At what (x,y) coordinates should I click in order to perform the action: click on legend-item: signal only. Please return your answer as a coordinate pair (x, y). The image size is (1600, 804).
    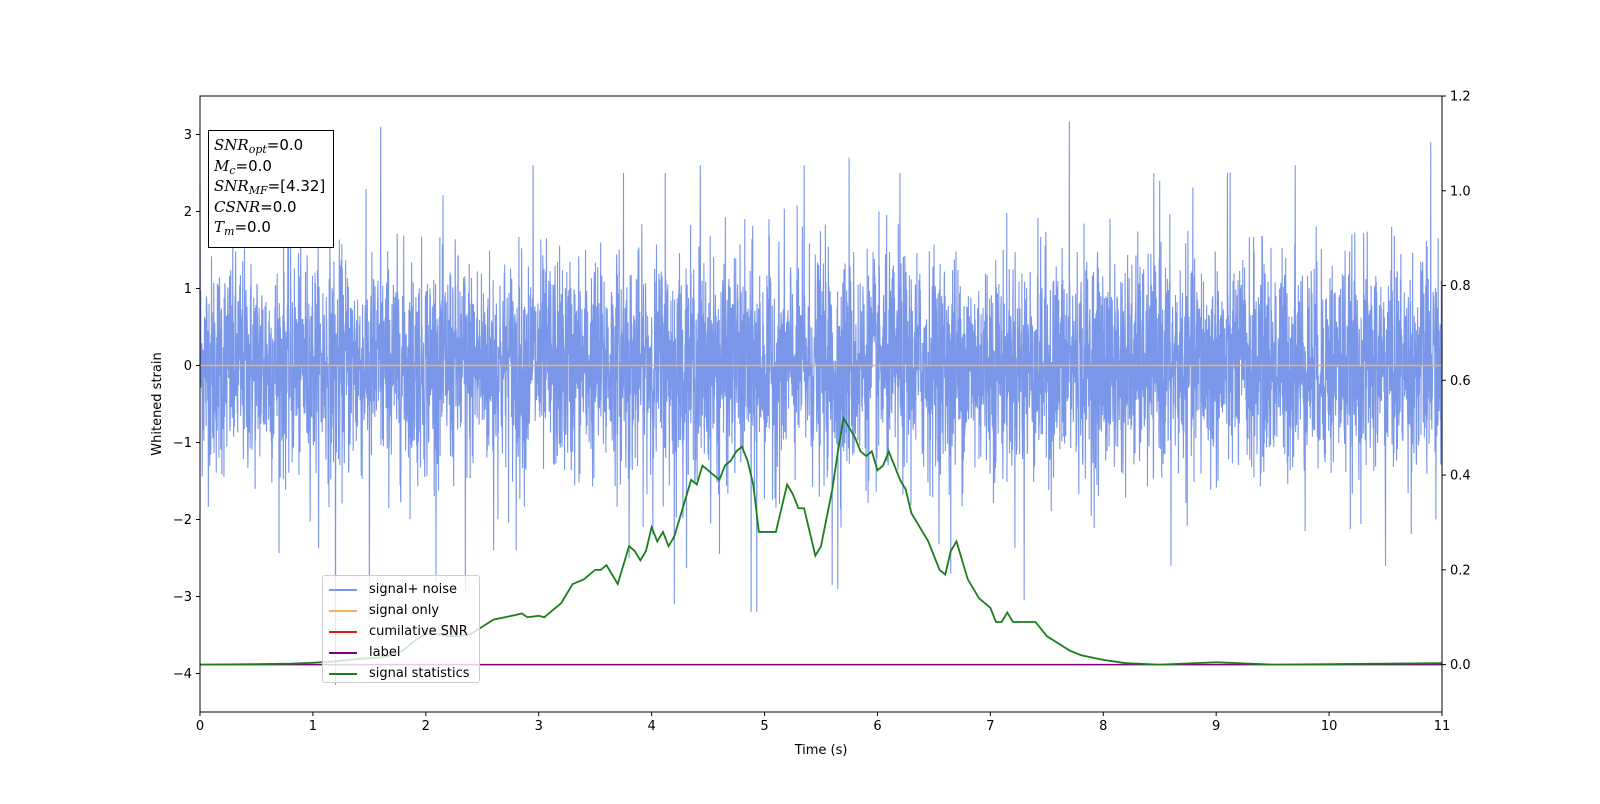
    Looking at the image, I should click on (401, 610).